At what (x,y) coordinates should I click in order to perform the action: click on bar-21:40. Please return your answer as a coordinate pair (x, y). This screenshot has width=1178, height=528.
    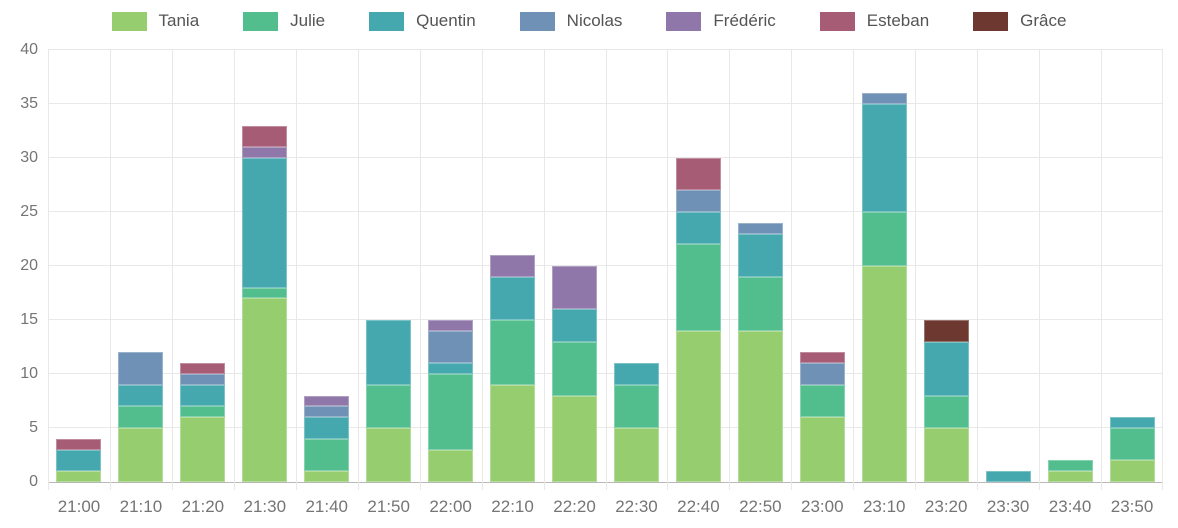
    Looking at the image, I should click on (327, 438).